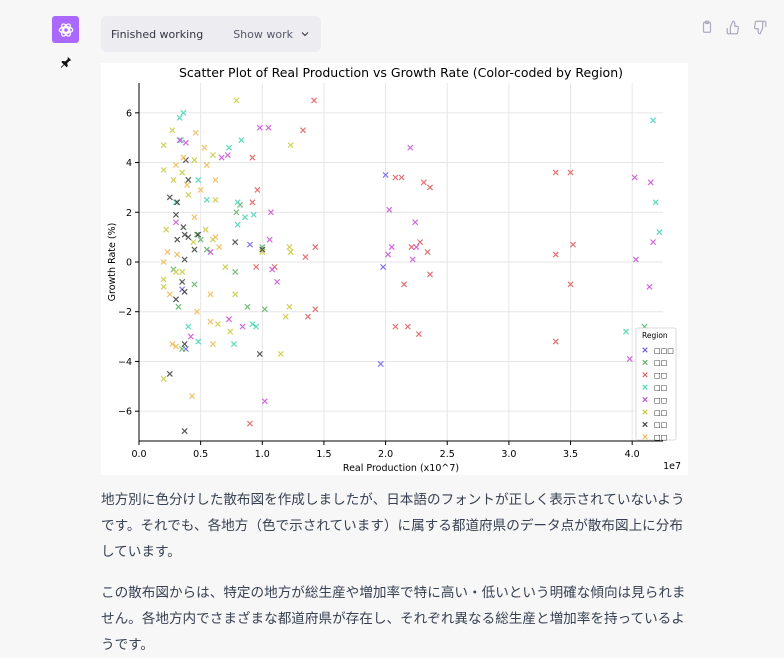 The height and width of the screenshot is (658, 784). What do you see at coordinates (385, 454) in the screenshot?
I see `x-tick-label: 2.0` at bounding box center [385, 454].